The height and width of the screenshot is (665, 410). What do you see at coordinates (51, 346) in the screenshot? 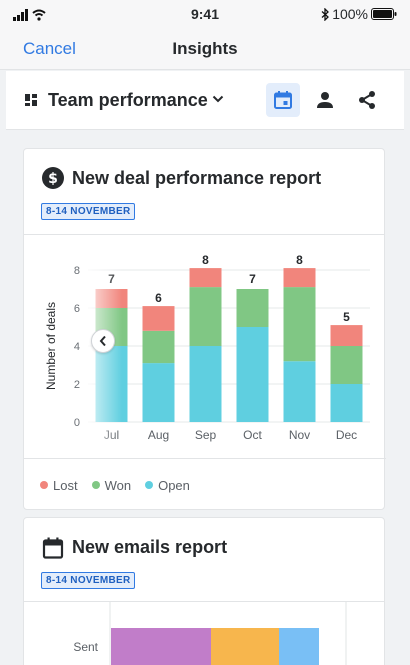
I see `y-axis-label: Number of deals` at bounding box center [51, 346].